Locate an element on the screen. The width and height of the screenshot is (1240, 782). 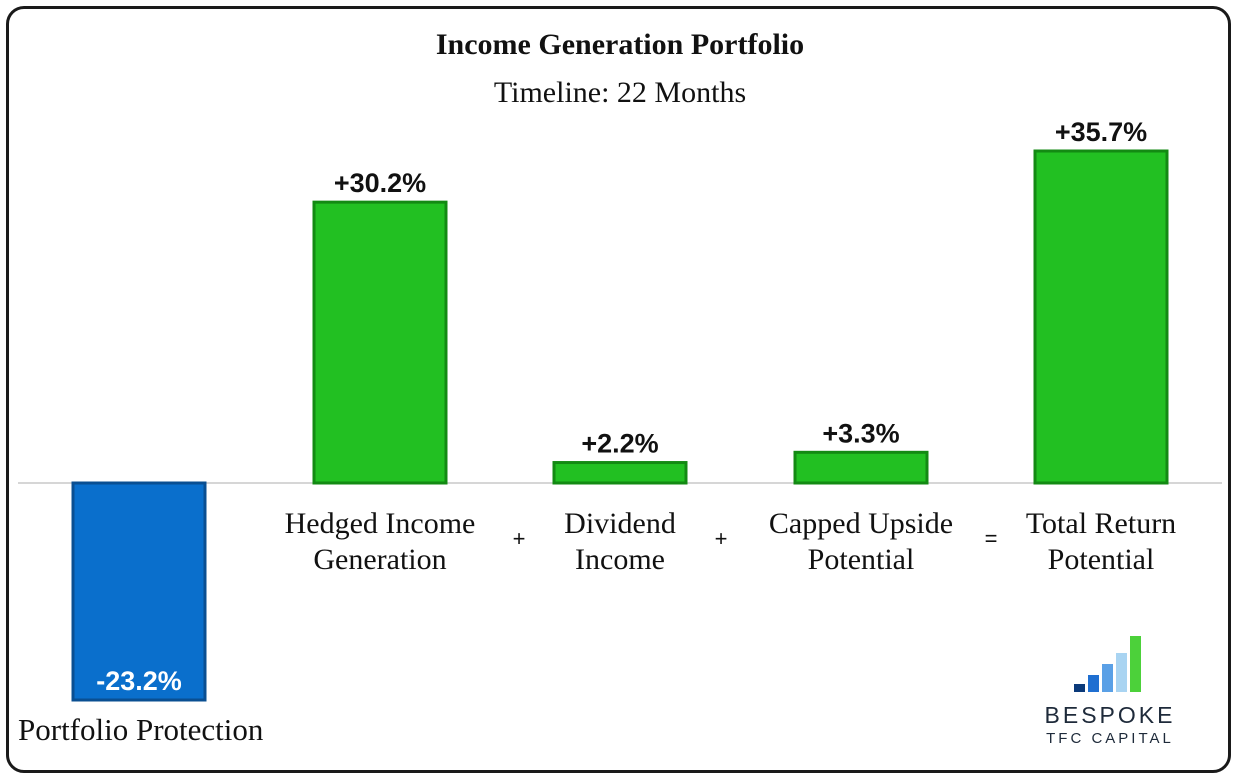
operator-0: + is located at coordinates (519, 538).